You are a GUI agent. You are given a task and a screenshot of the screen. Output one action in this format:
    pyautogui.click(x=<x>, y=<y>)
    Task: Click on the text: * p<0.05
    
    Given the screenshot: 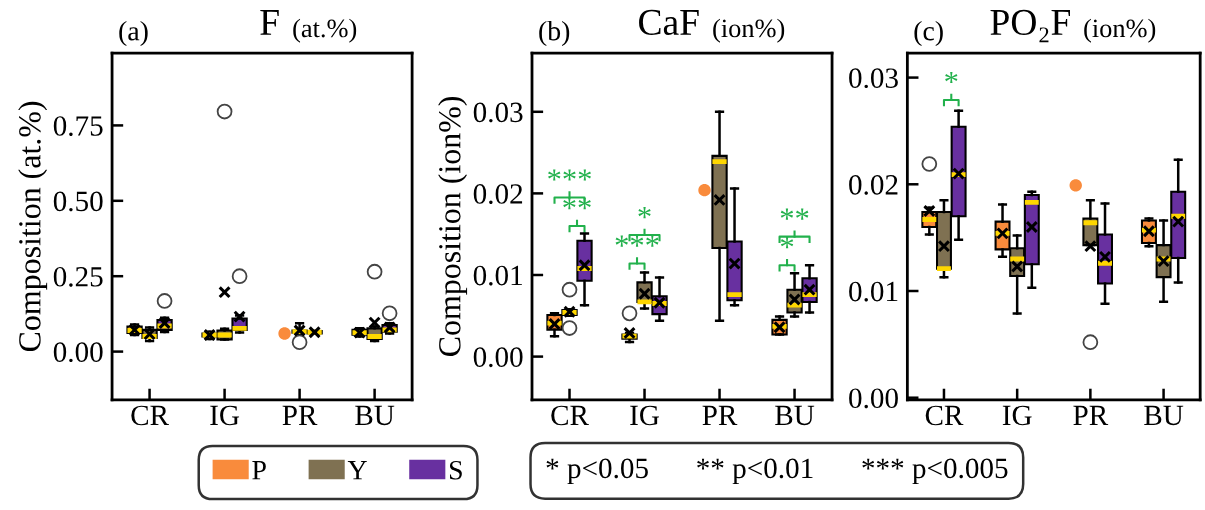 What is the action you would take?
    pyautogui.click(x=597, y=471)
    